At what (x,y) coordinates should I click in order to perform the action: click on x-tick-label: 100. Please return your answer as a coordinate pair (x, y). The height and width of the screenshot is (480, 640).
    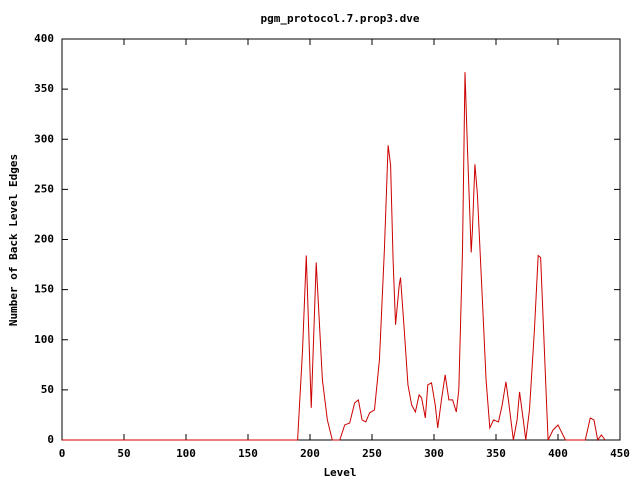
    Looking at the image, I should click on (186, 453).